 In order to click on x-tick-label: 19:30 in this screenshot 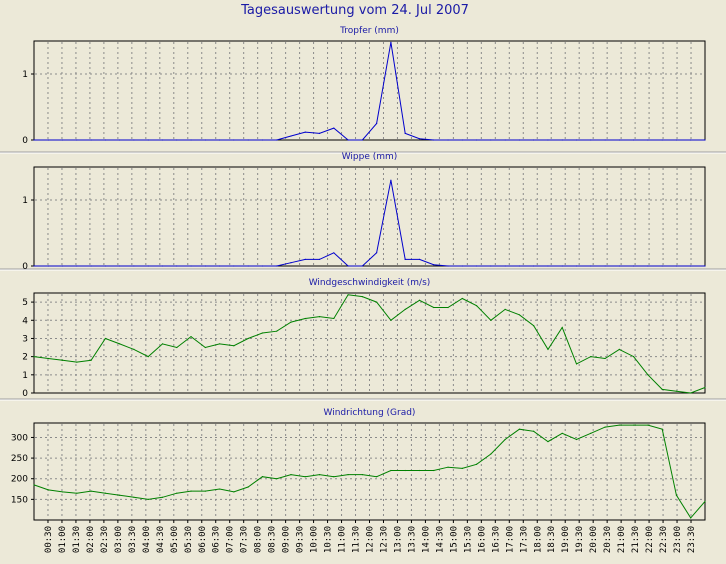, I will do `click(580, 539)`.